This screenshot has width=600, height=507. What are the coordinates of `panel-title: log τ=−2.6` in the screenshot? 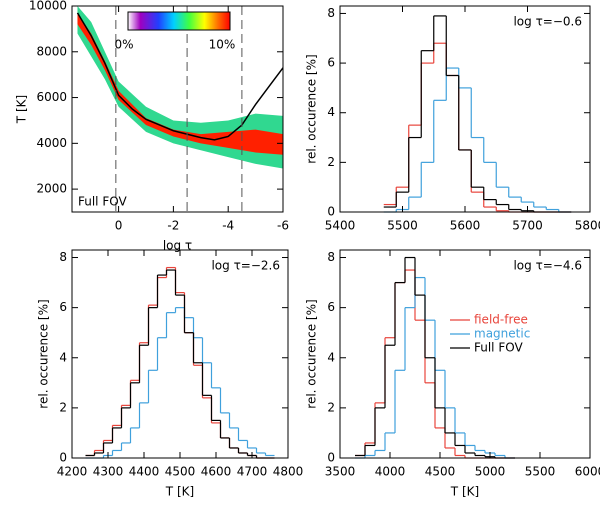 It's located at (245, 266).